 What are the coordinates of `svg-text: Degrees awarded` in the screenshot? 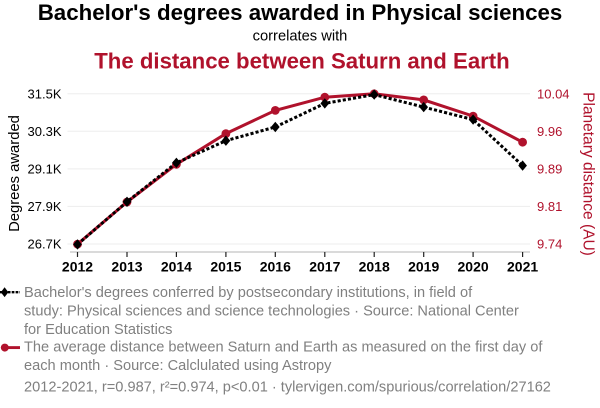 It's located at (15, 173).